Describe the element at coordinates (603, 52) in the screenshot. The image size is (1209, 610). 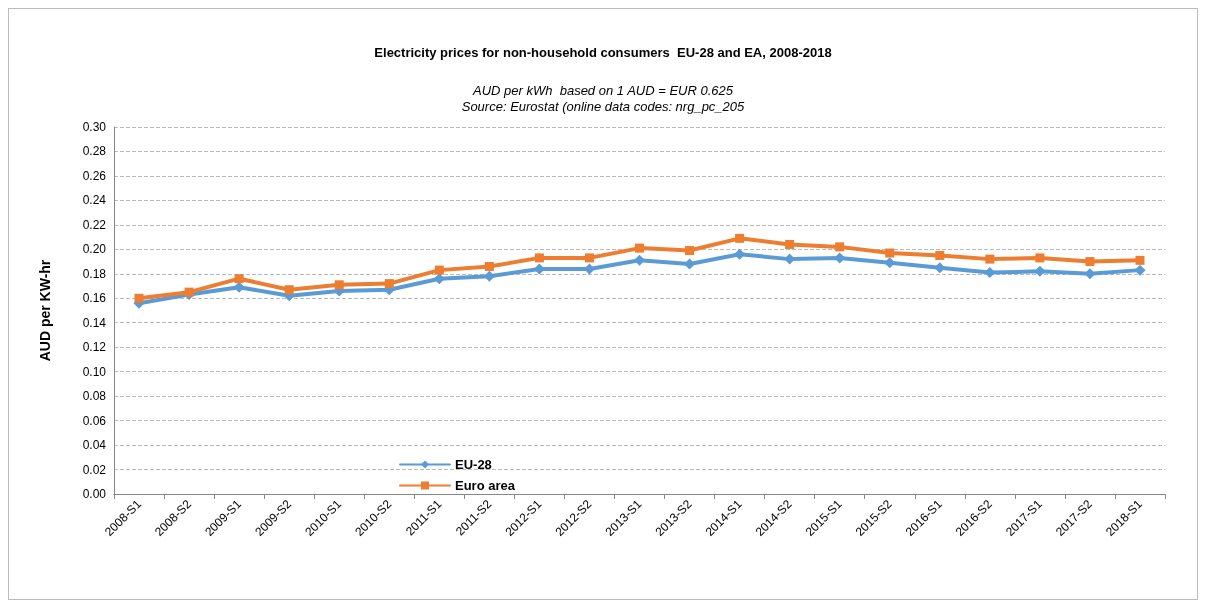
I see `chart-title: Electricity prices for non-household consumers EU-28 and EA, 2008-2018` at that location.